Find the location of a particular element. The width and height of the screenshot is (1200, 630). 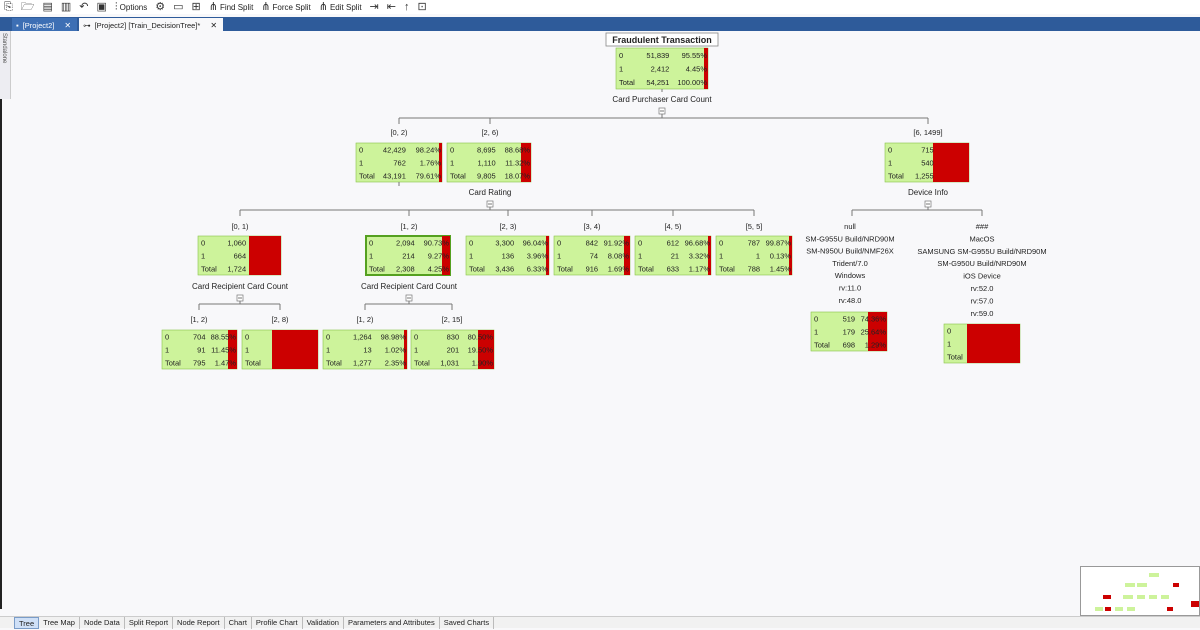

tab-validation: Validation is located at coordinates (323, 622).